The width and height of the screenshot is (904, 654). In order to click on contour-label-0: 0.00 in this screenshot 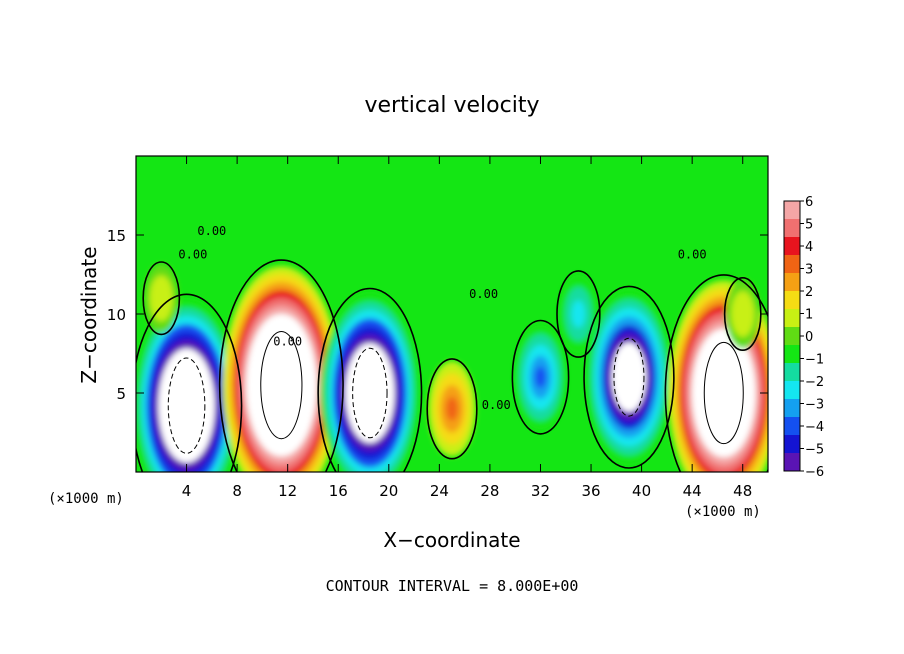, I will do `click(192, 255)`.